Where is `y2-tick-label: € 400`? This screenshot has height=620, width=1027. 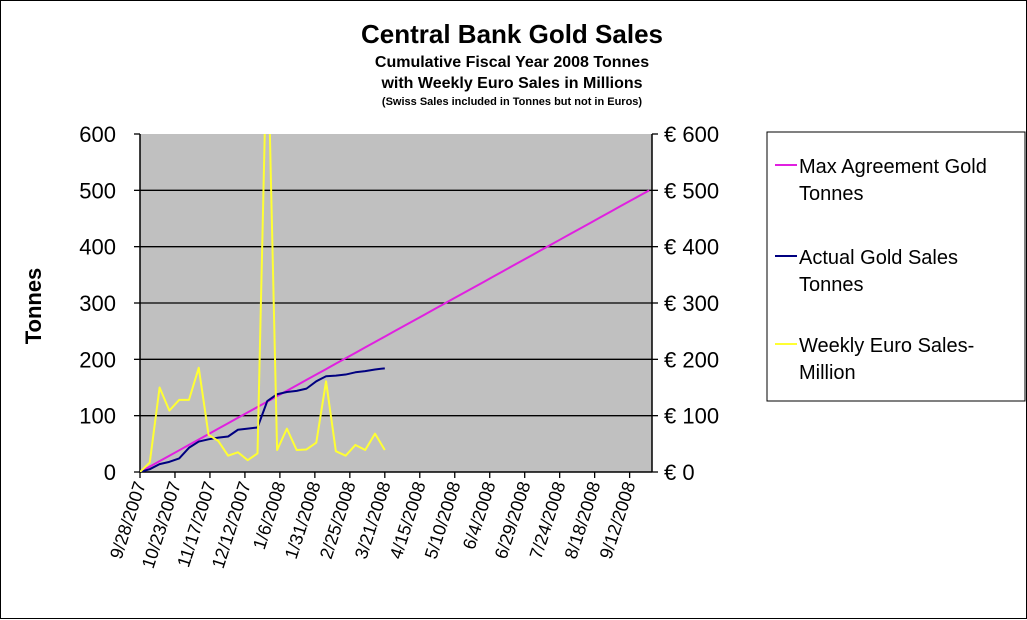 y2-tick-label: € 400 is located at coordinates (691, 247).